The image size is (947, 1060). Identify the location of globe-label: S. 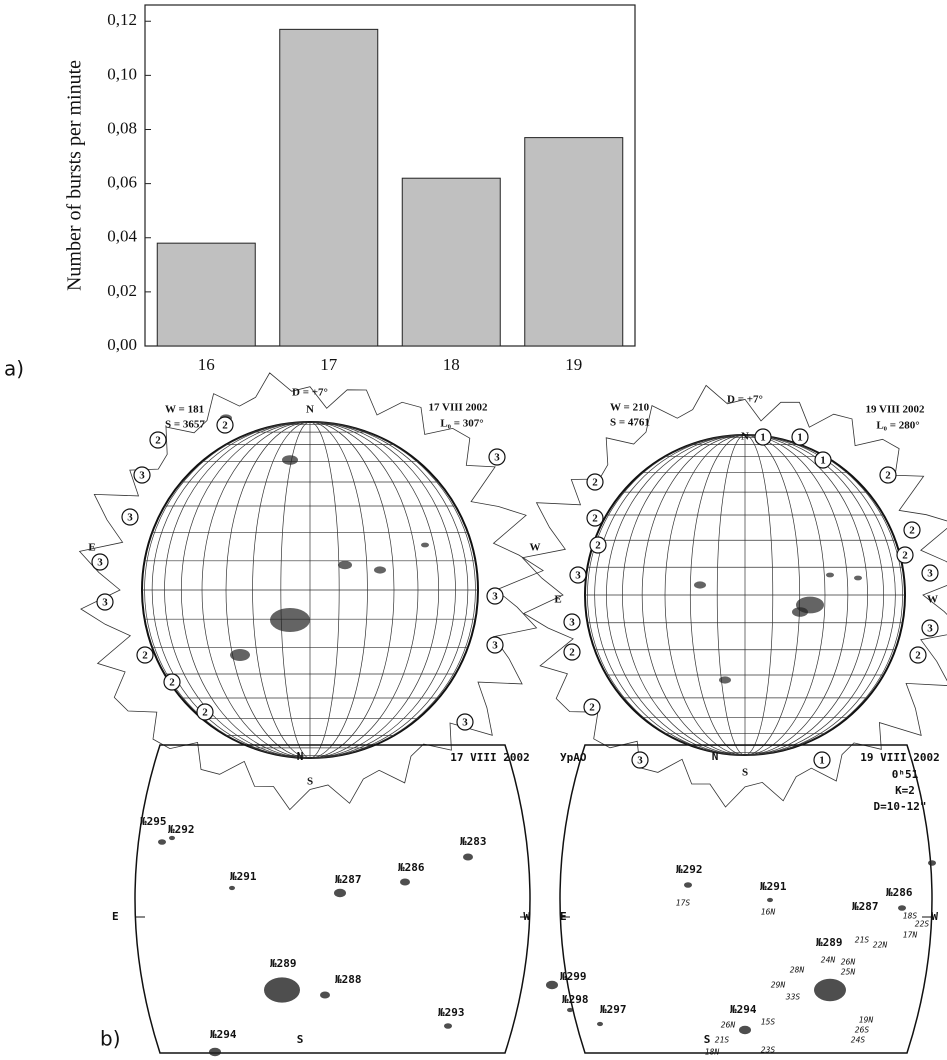
(310, 782).